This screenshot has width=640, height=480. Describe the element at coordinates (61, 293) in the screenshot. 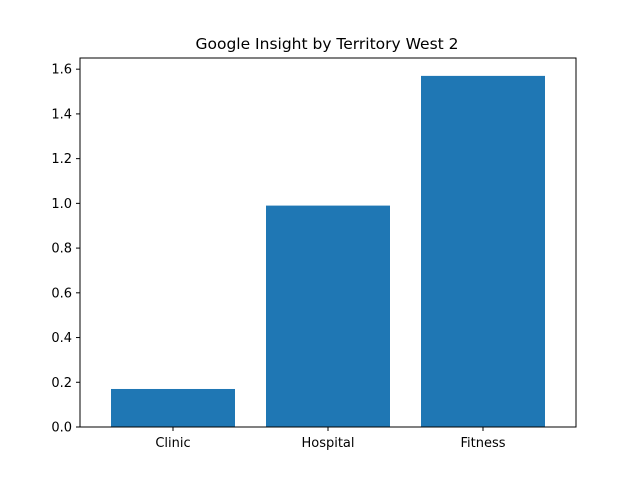

I see `y-tick-label: 0.6` at that location.